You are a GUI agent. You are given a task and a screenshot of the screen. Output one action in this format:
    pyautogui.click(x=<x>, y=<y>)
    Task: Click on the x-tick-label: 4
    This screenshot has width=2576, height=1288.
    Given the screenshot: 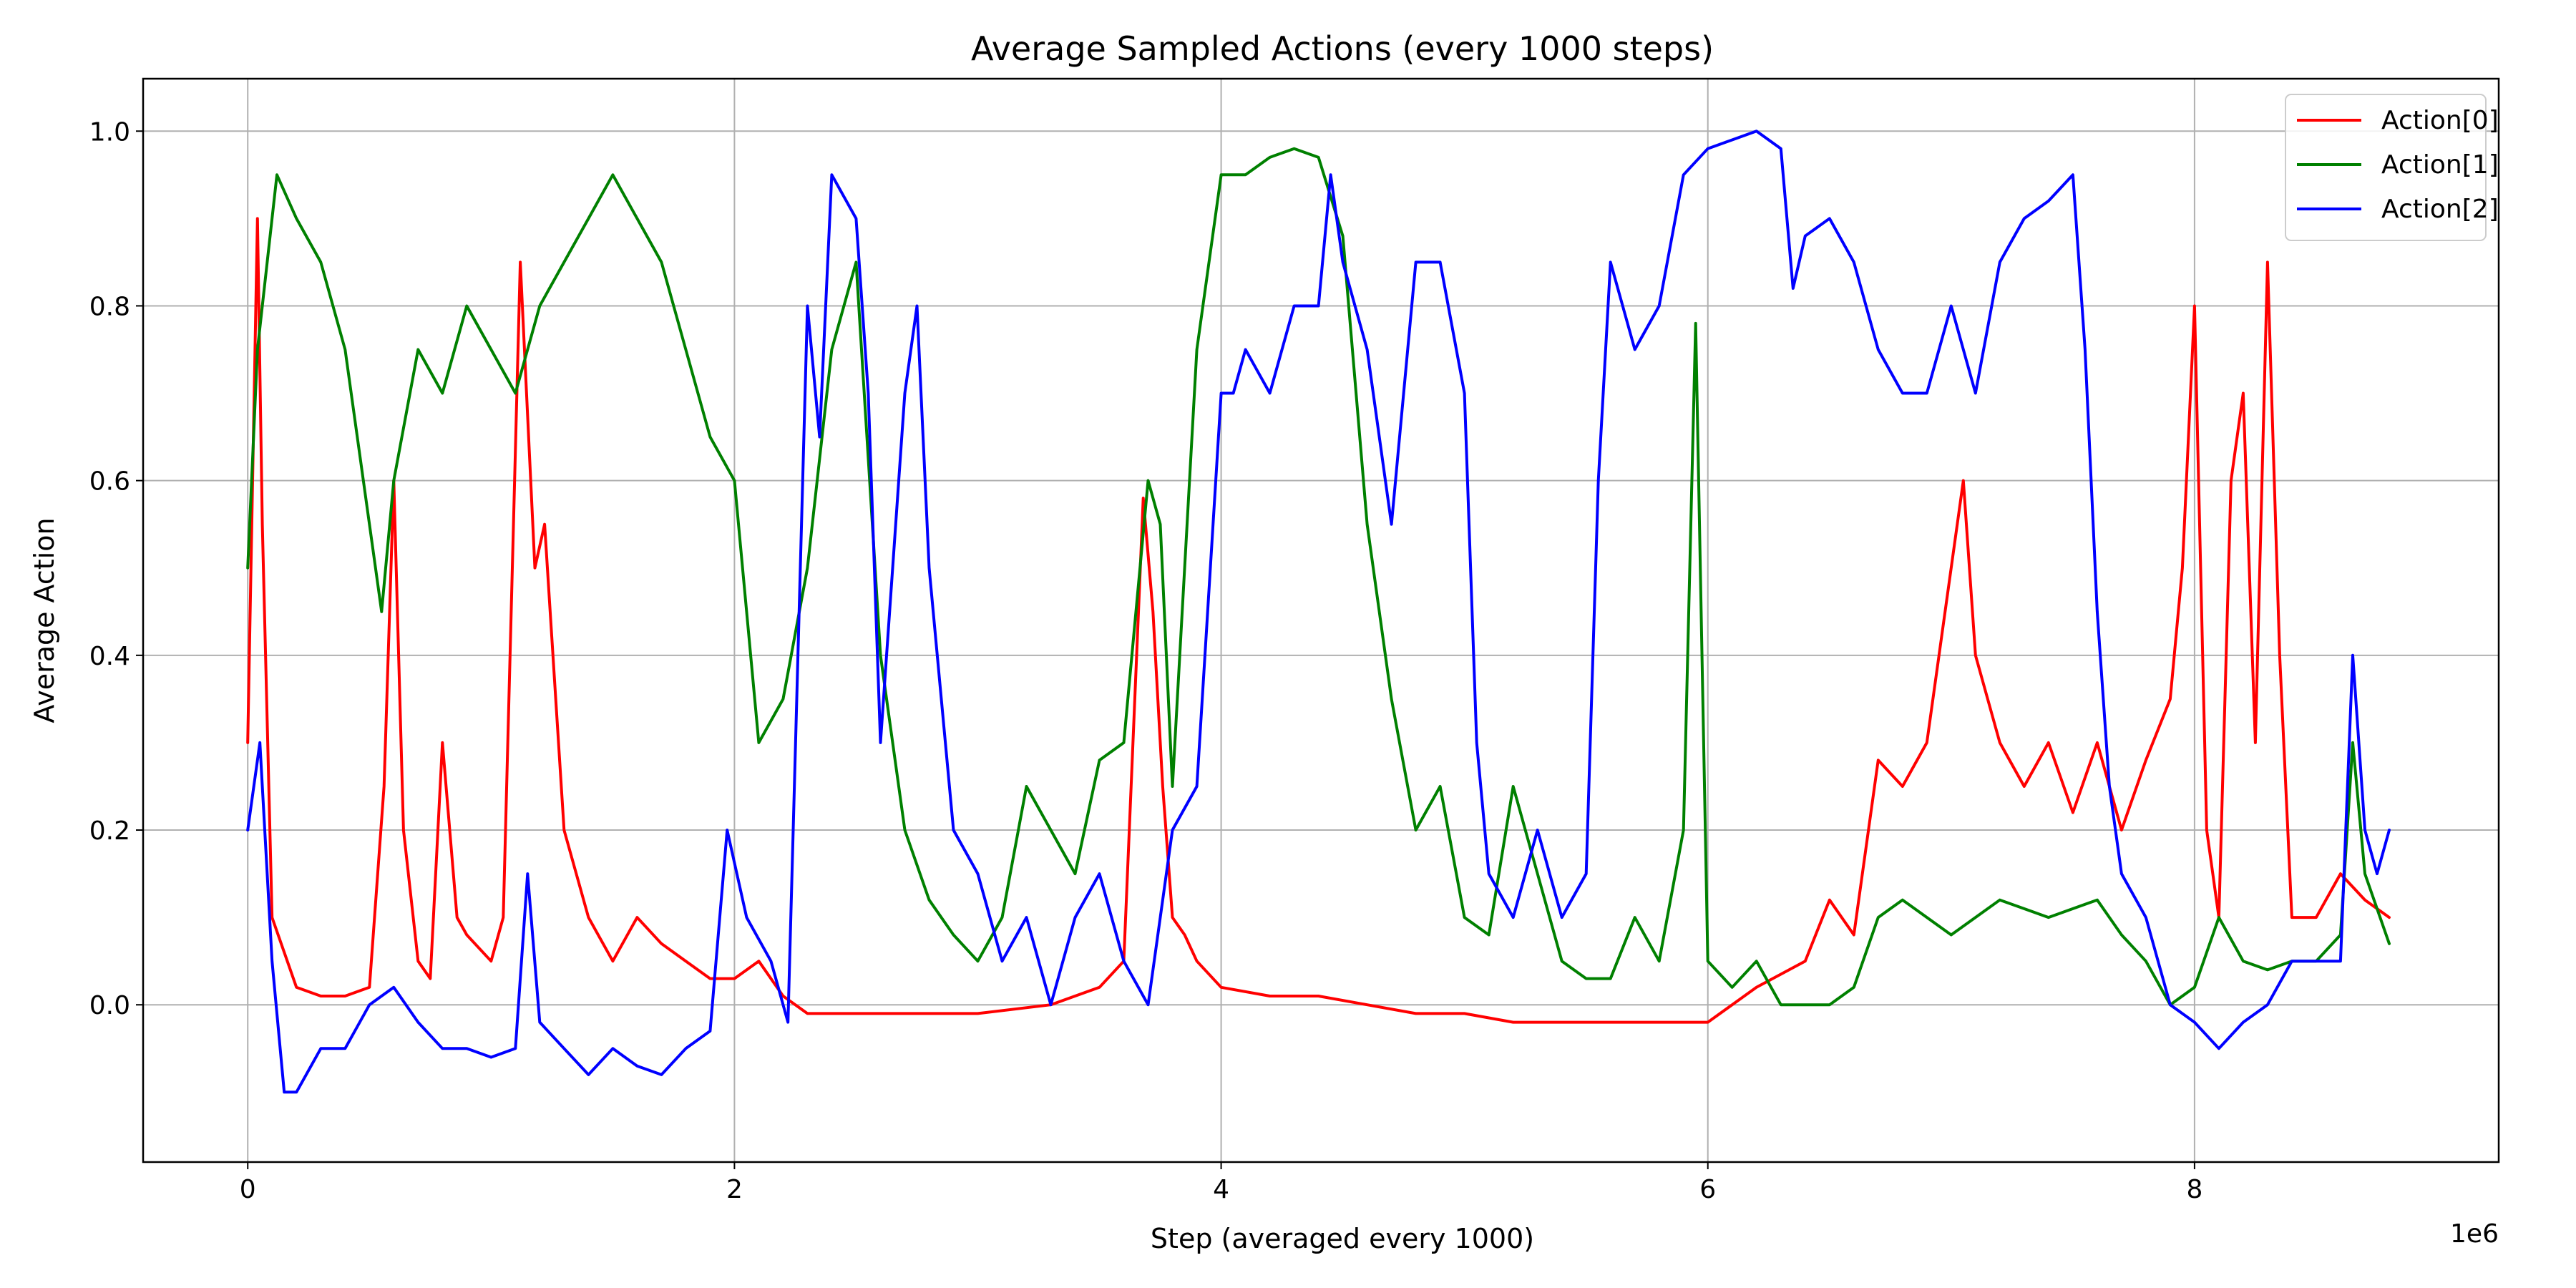 What is the action you would take?
    pyautogui.click(x=1221, y=1189)
    